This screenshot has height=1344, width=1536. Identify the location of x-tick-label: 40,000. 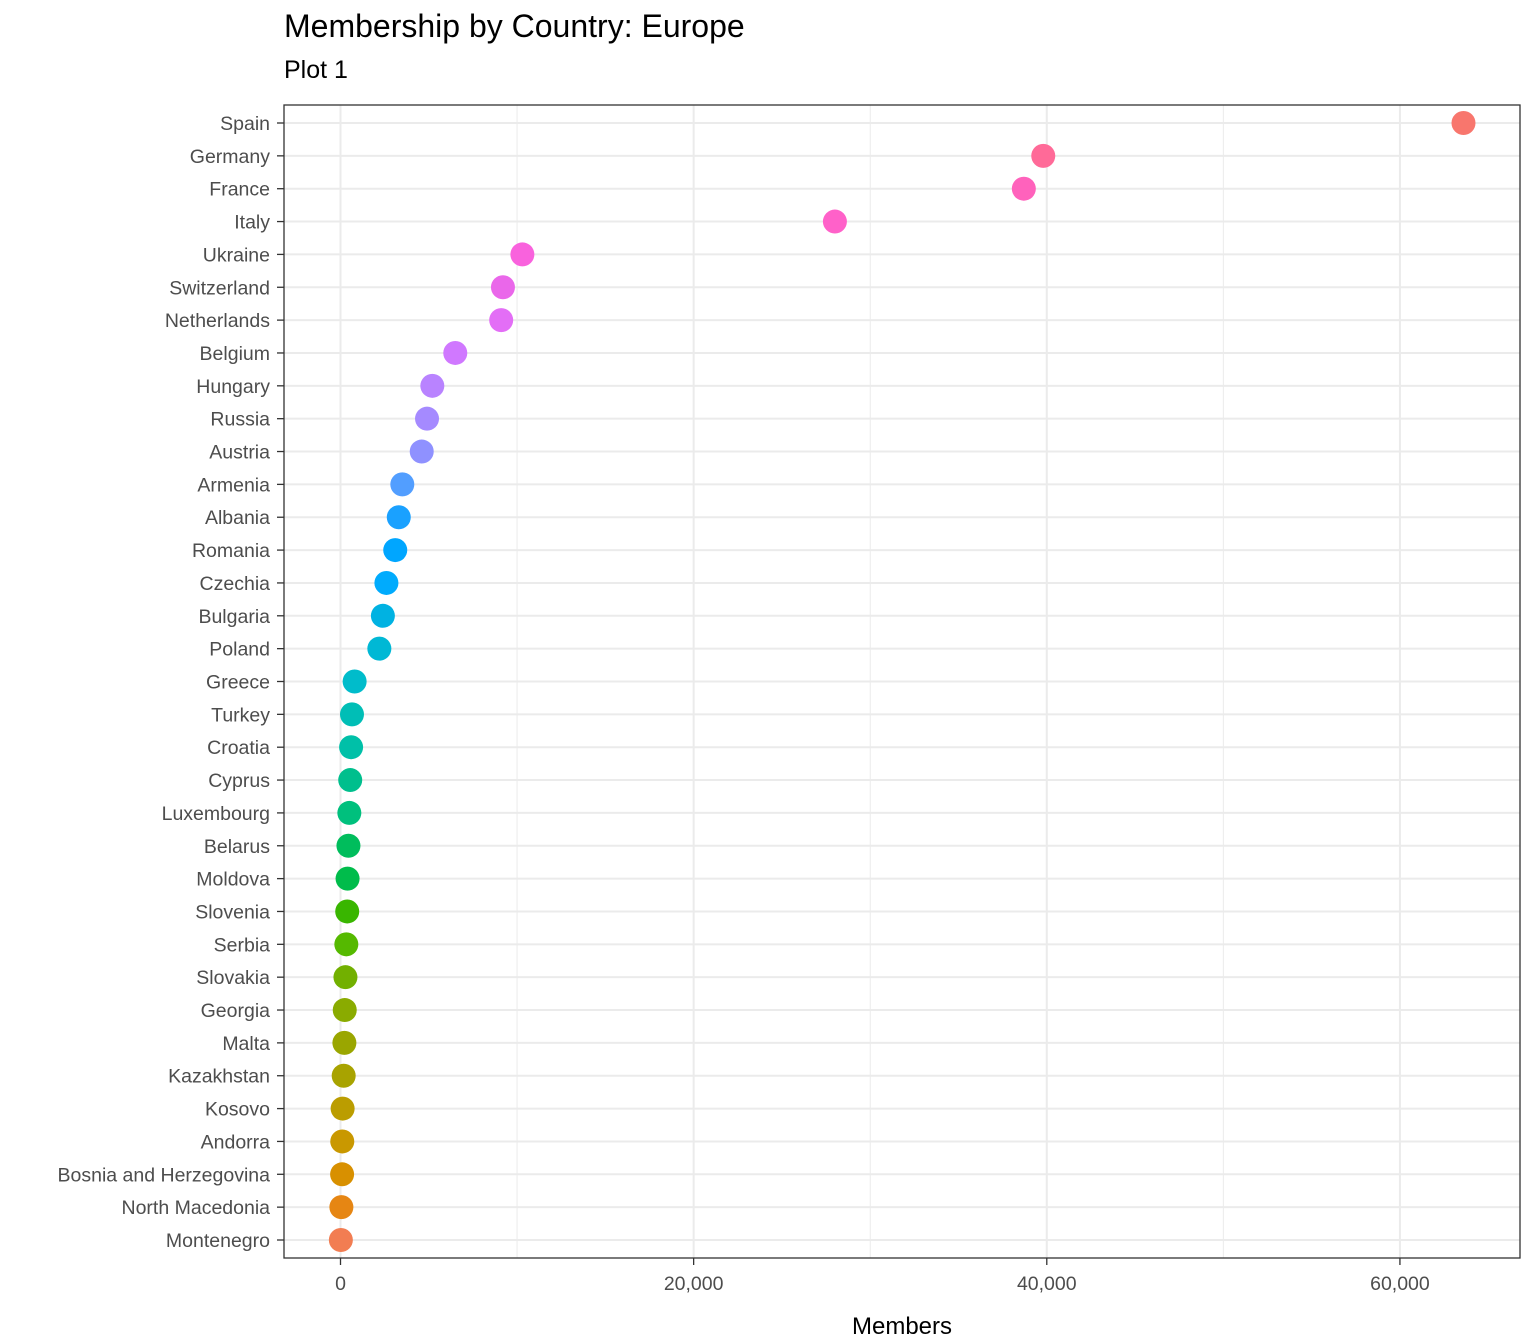
(1047, 1284).